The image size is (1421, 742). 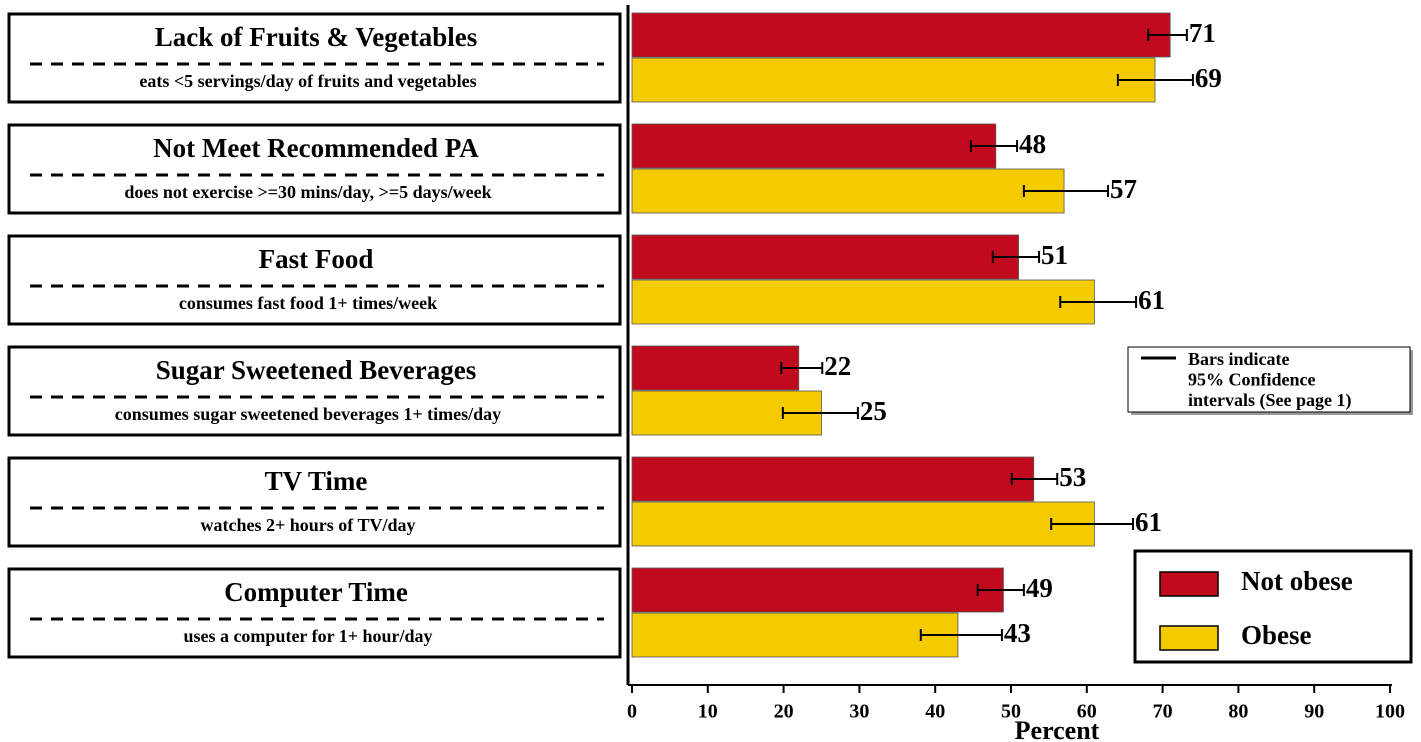 What do you see at coordinates (1390, 712) in the screenshot?
I see `x-tick-label: 100` at bounding box center [1390, 712].